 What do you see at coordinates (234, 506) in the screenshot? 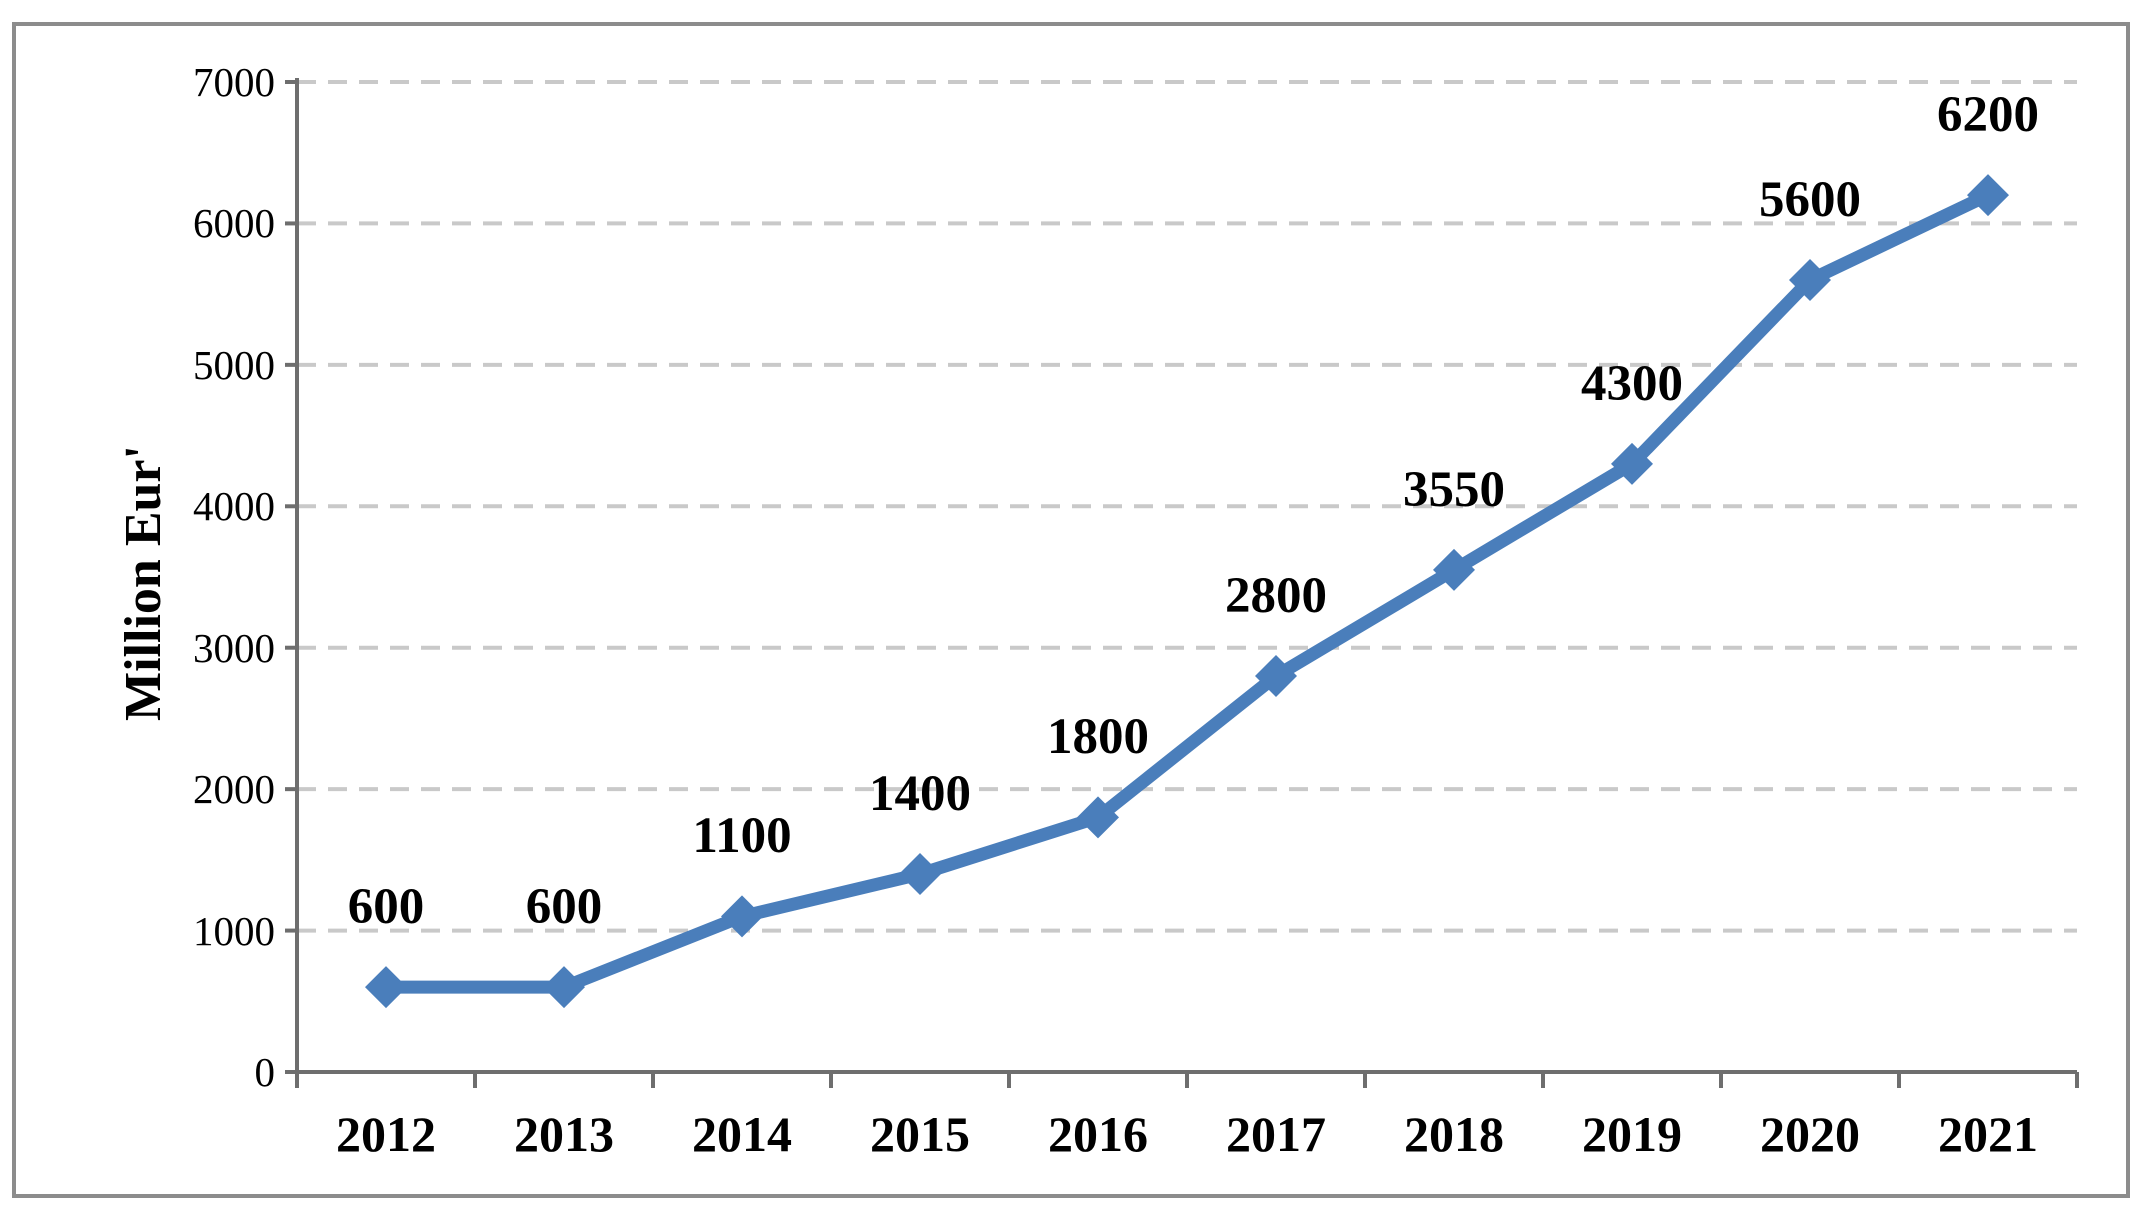
I see `y-tick-label: 4000` at bounding box center [234, 506].